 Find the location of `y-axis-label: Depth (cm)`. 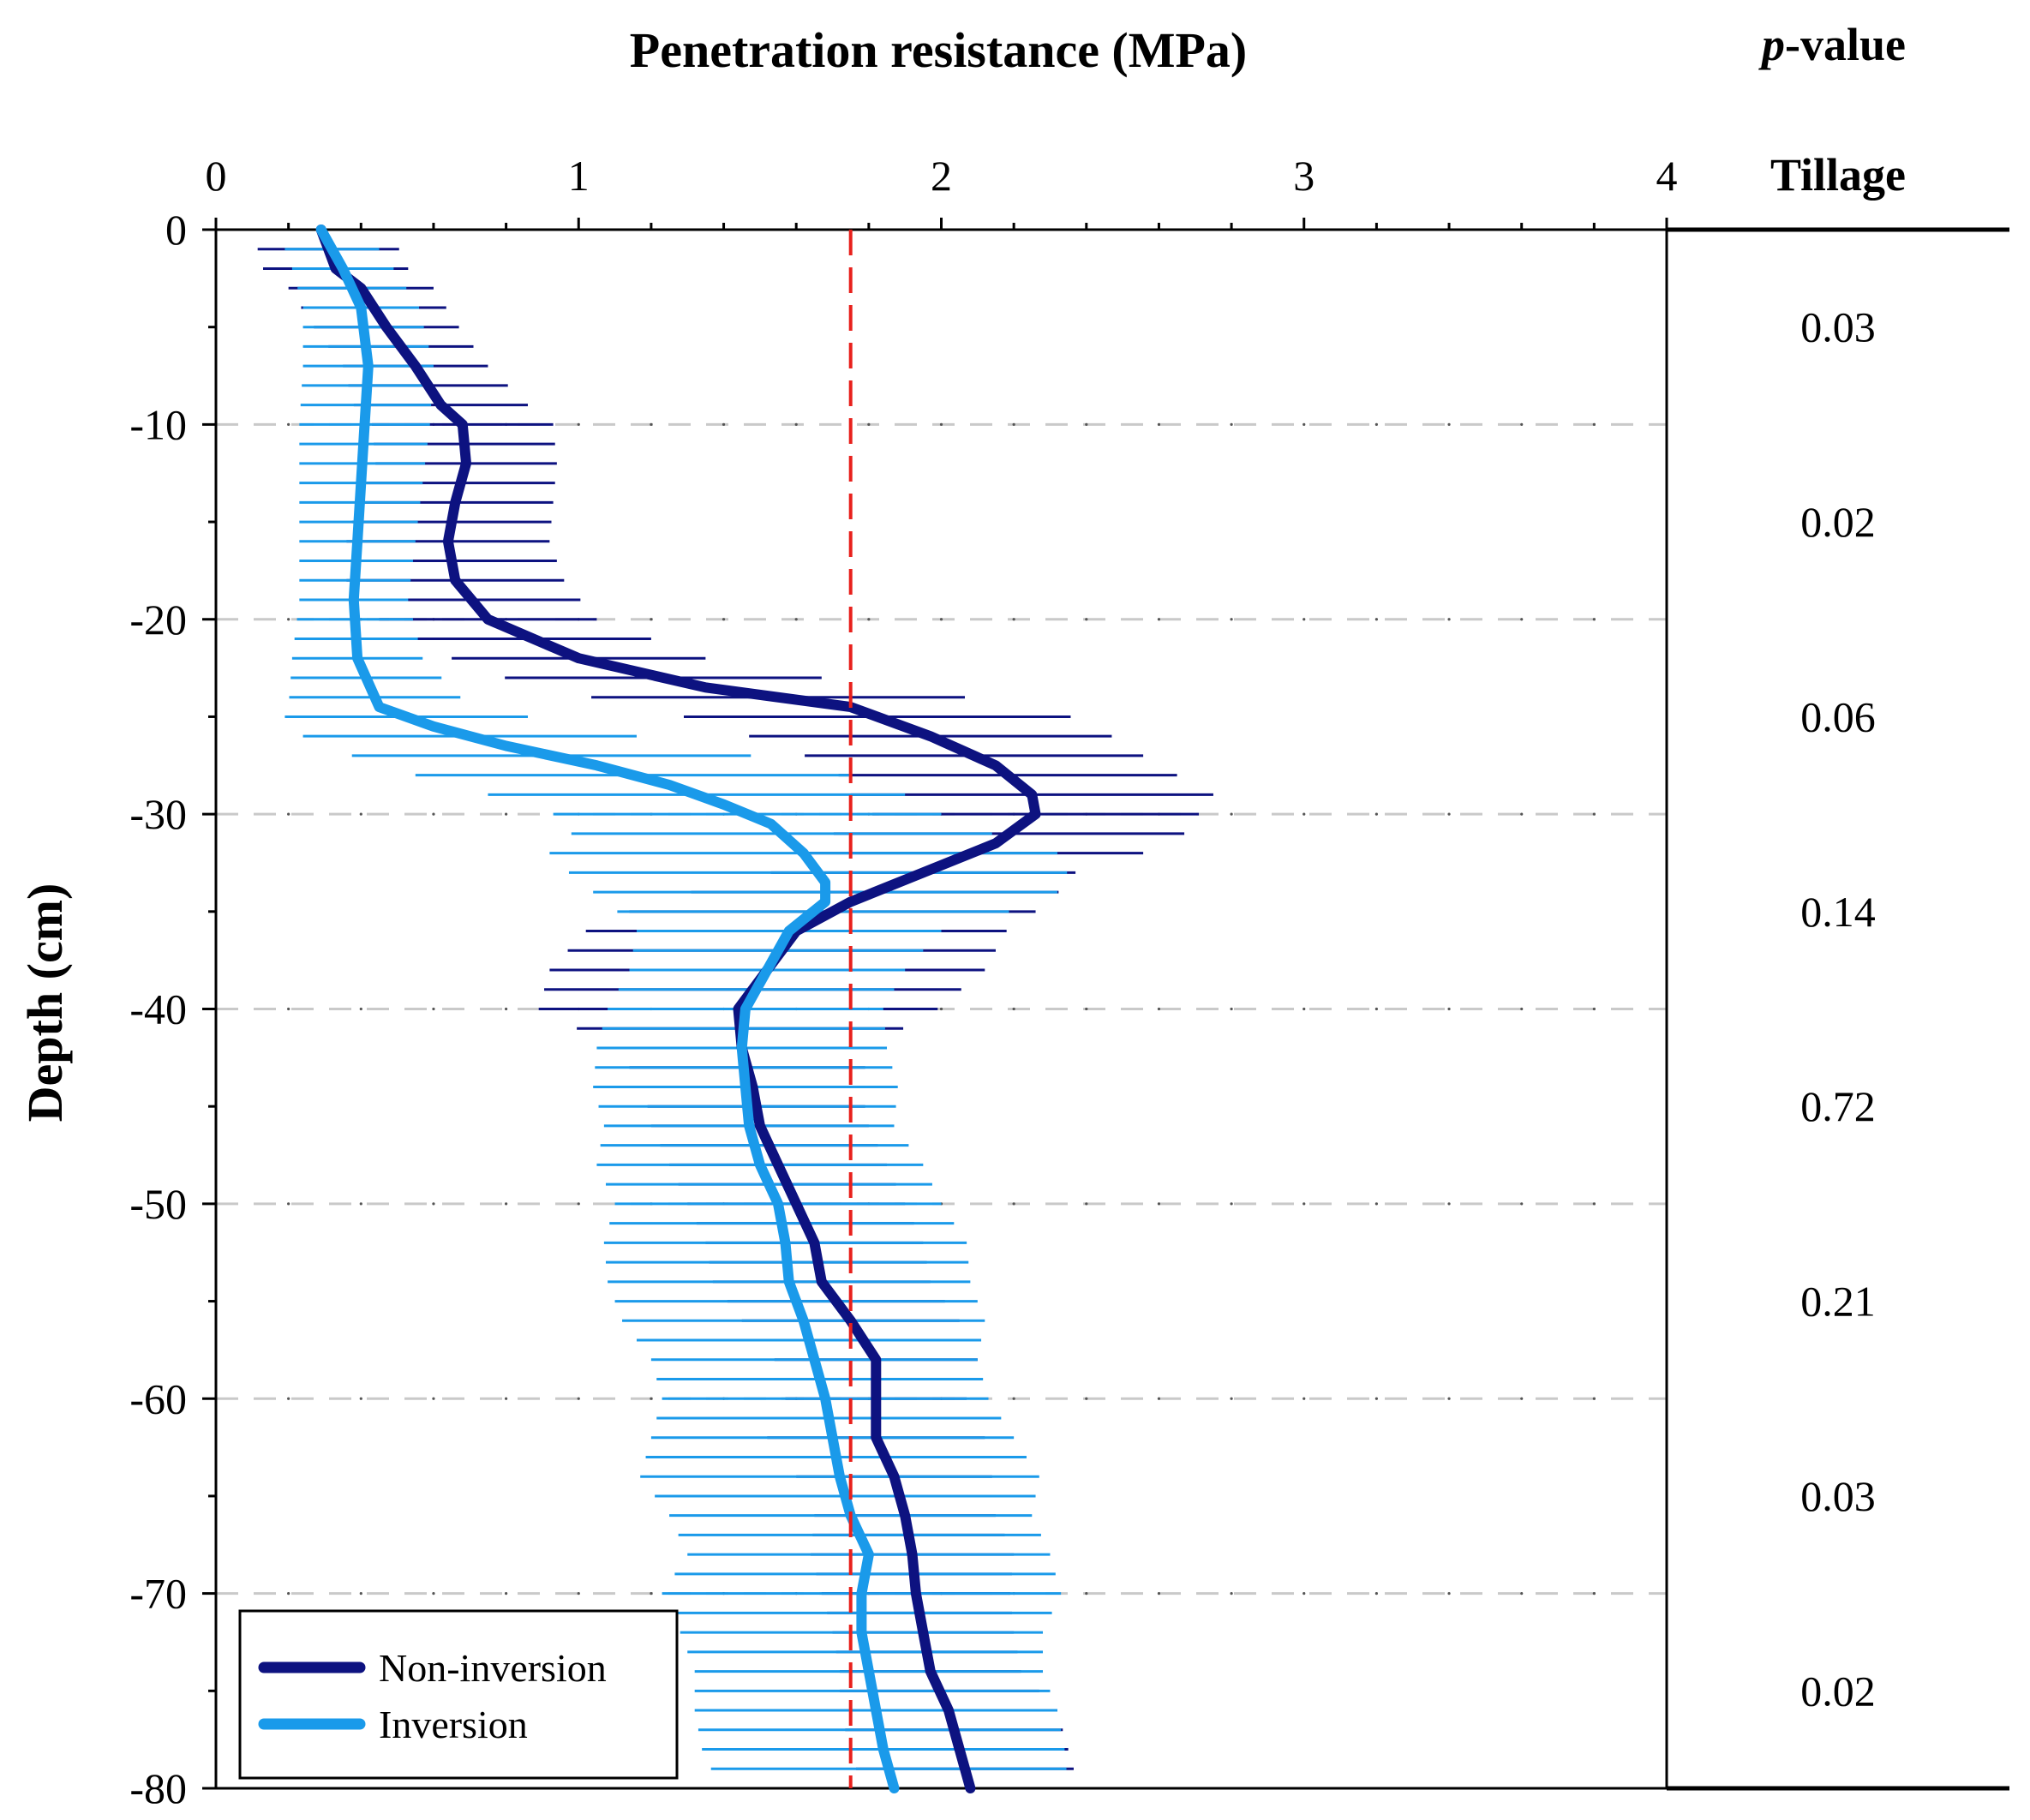

y-axis-label: Depth (cm) is located at coordinates (45, 1003).